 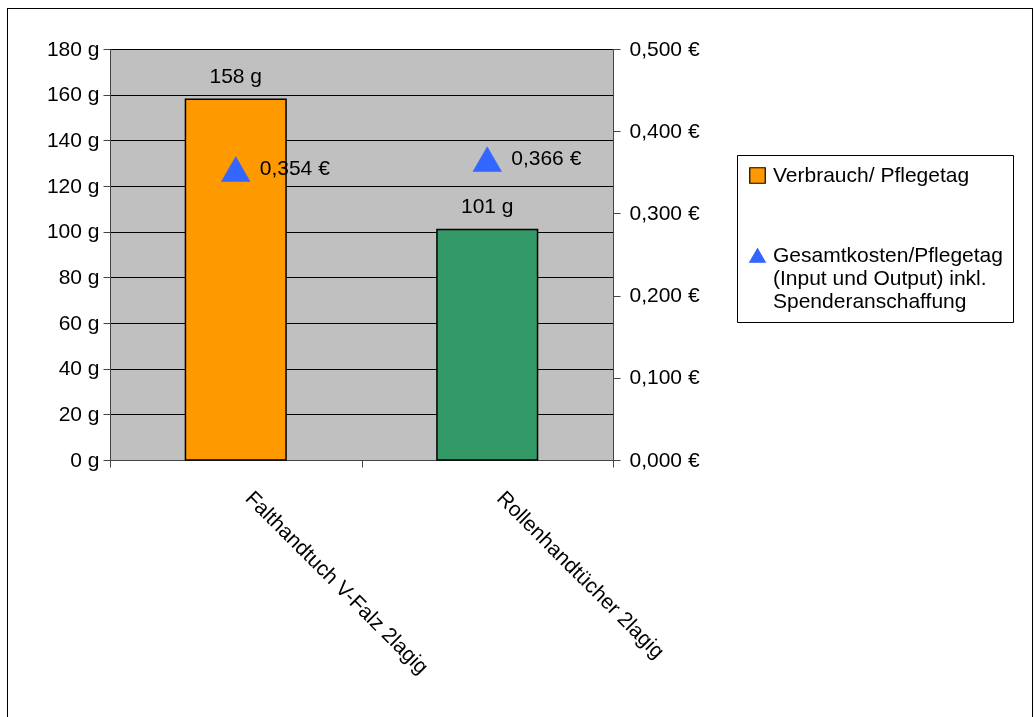 What do you see at coordinates (664, 295) in the screenshot?
I see `y2-tick-label: 0,200 €` at bounding box center [664, 295].